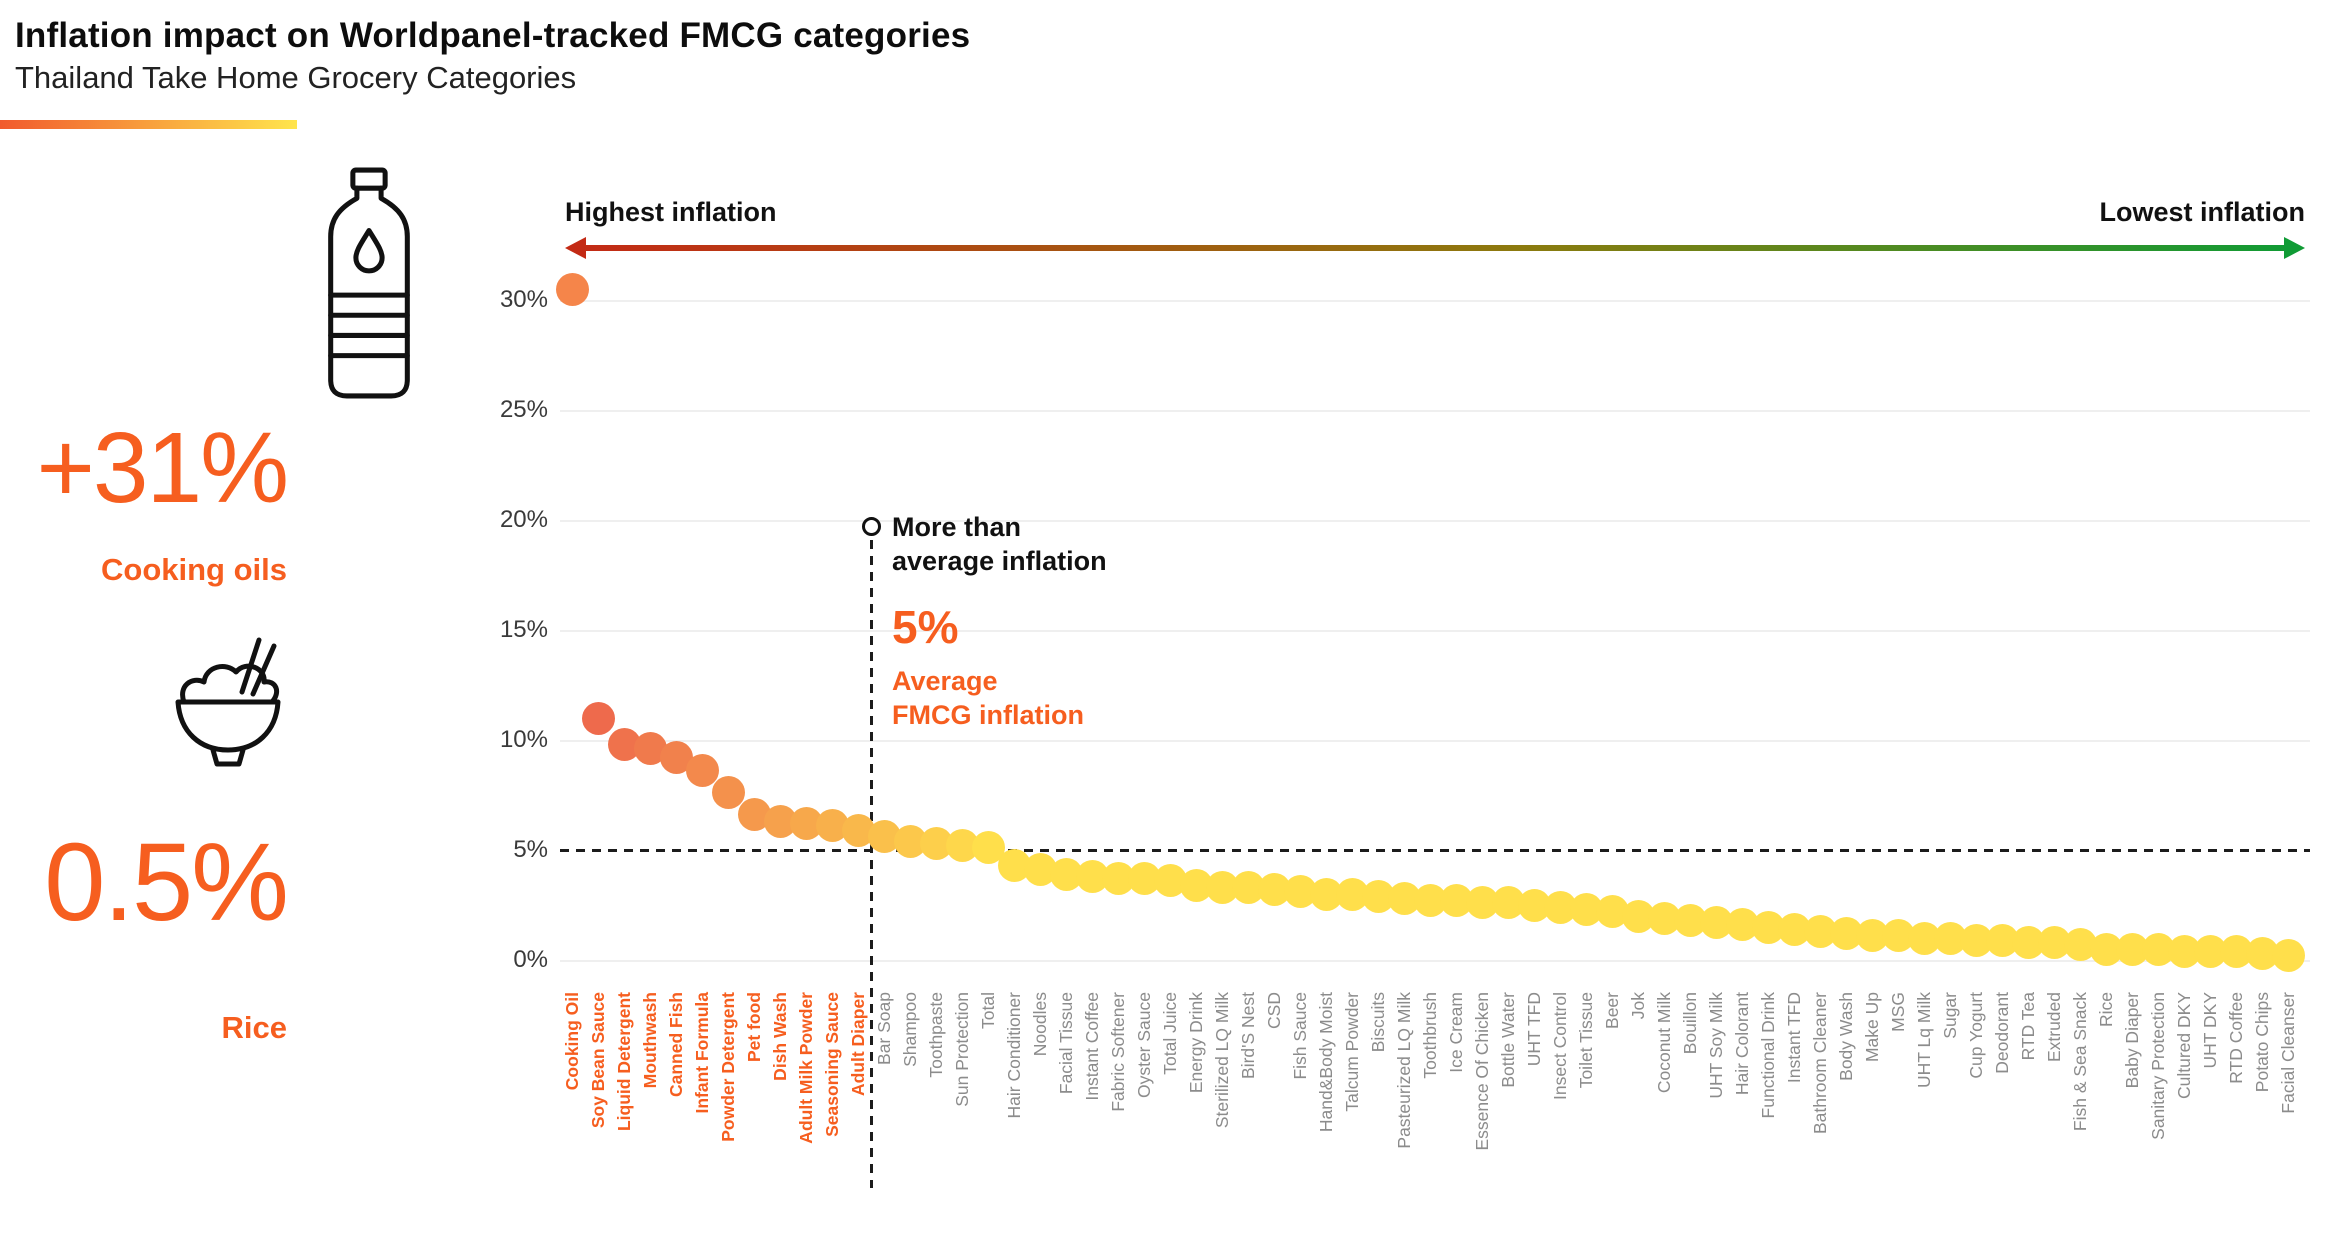 The height and width of the screenshot is (1234, 2337). What do you see at coordinates (884, 1028) in the screenshot?
I see `x-axis-label: Bar Soap` at bounding box center [884, 1028].